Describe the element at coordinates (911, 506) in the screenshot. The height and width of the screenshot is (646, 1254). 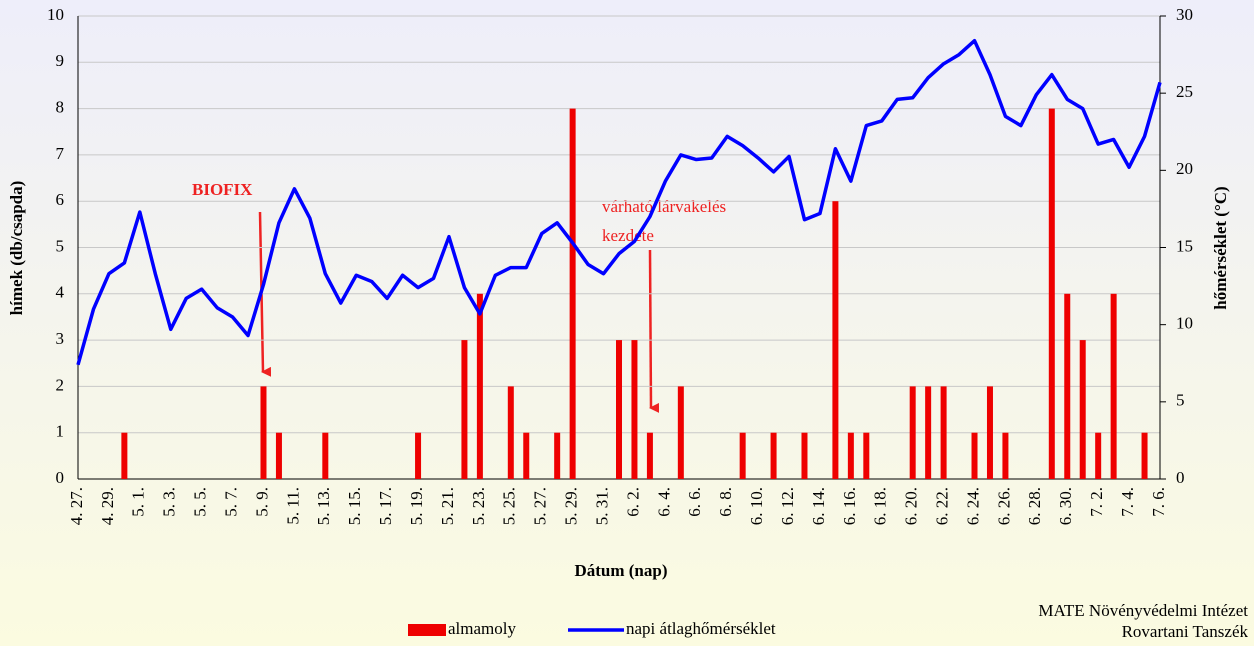
I see `x-tick-label: 6. 20.` at that location.